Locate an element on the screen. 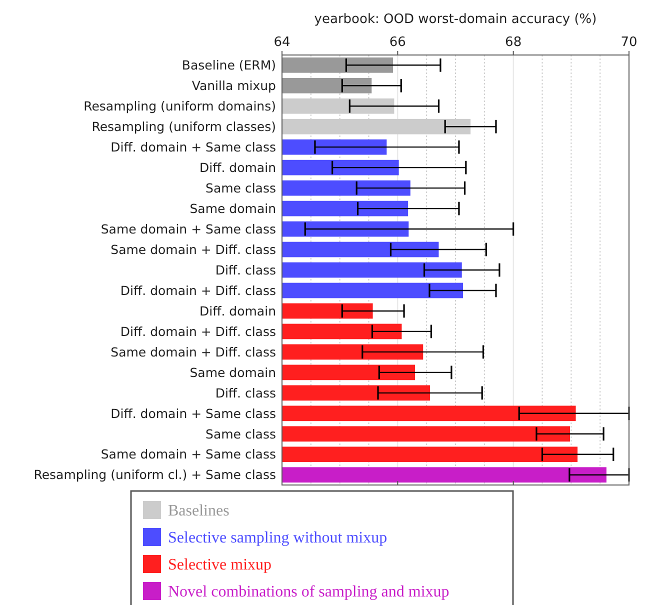 This screenshot has width=645, height=605. y-tick-label: Resampling (uniform cl.) + Same class is located at coordinates (155, 474).